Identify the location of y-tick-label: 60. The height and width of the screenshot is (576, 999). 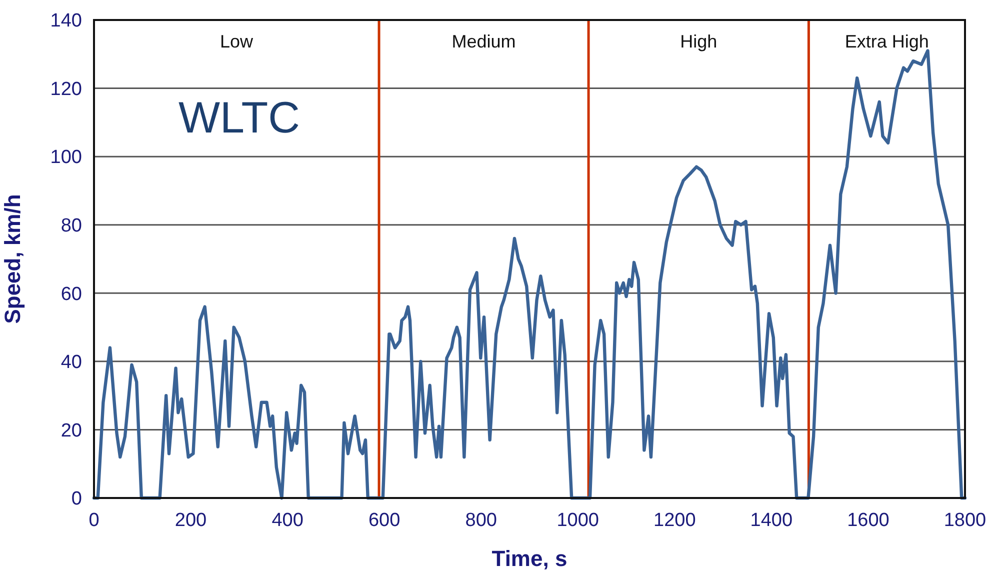
(71, 294).